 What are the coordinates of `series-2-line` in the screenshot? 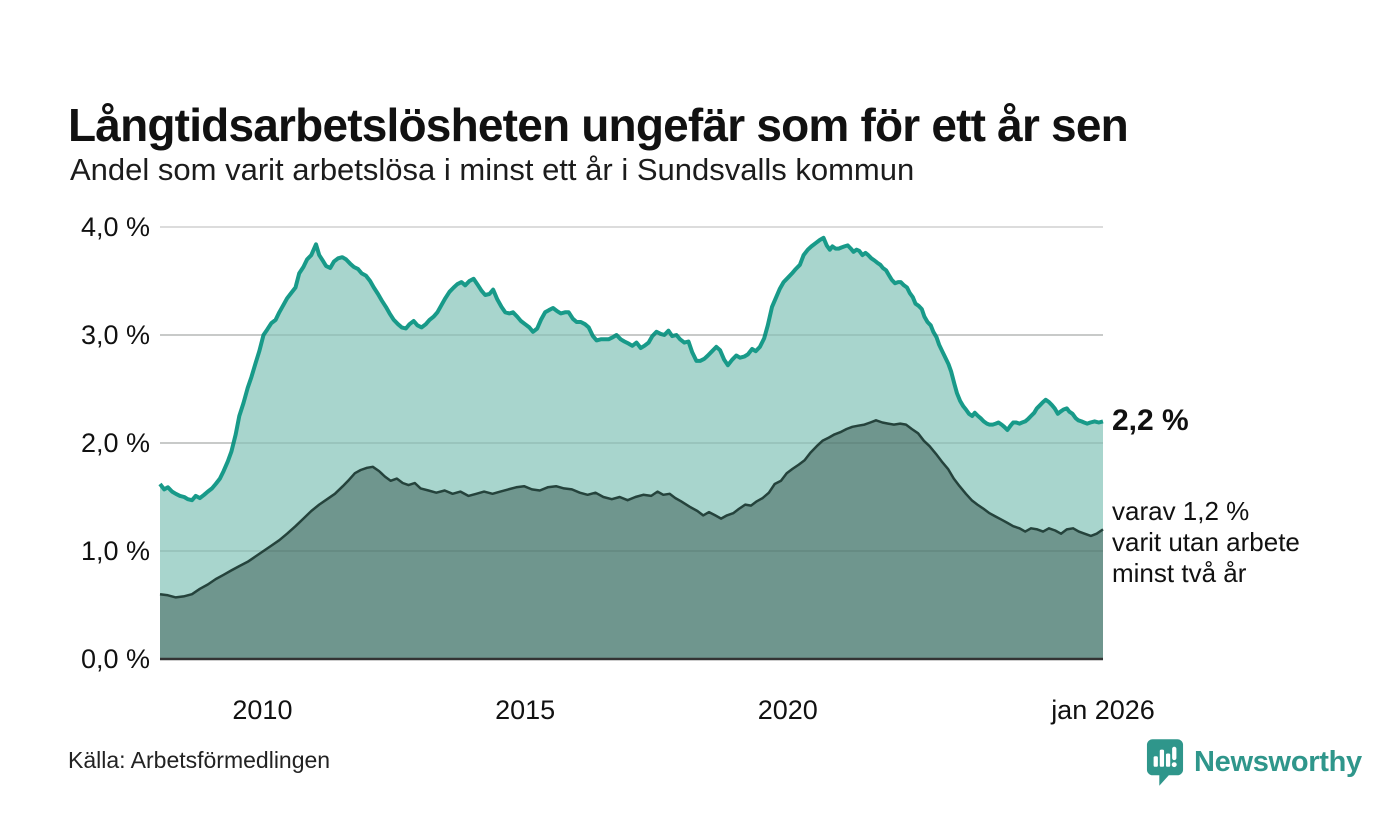 It's located at (631, 509).